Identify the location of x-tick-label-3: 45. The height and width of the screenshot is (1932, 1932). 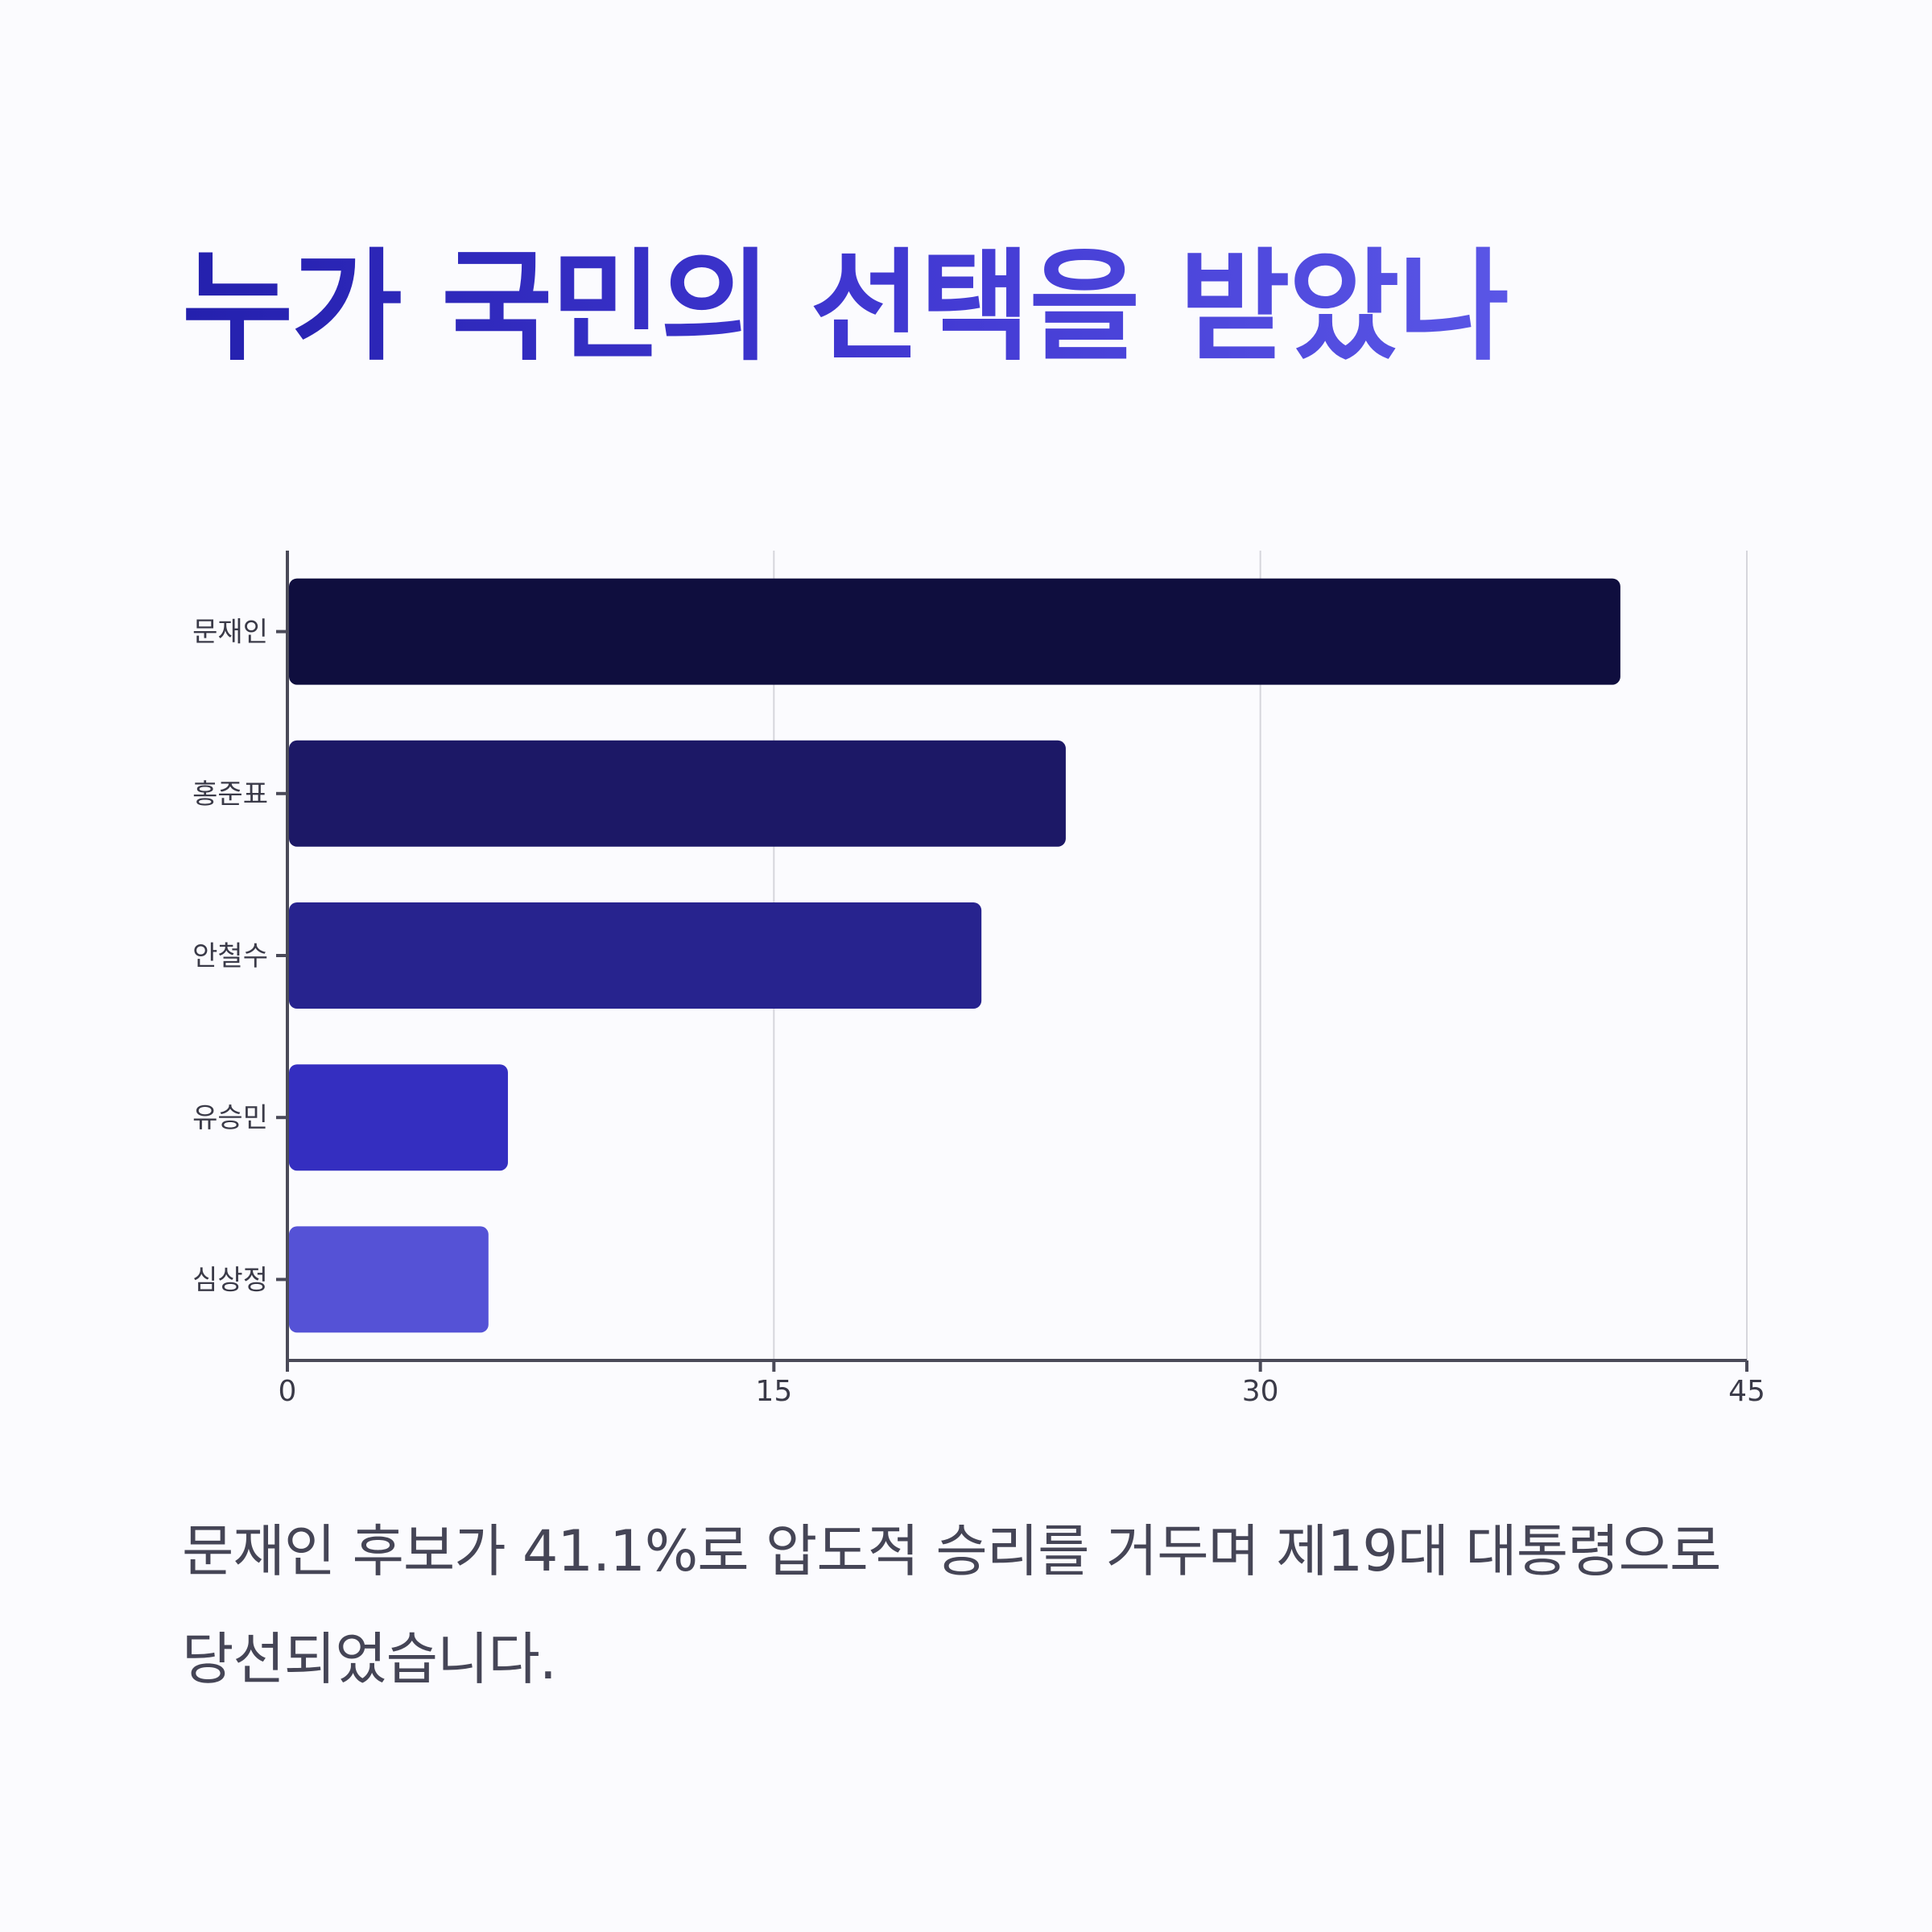
(1746, 1391).